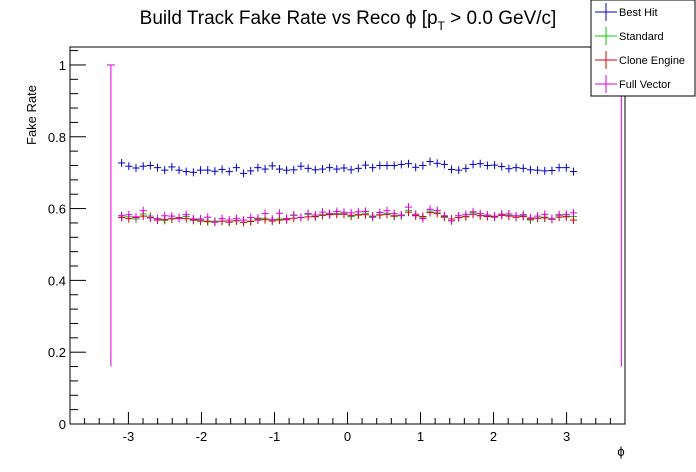 The height and width of the screenshot is (472, 696). What do you see at coordinates (67, 241) in the screenshot?
I see `y-axis-ticks: 0 0.2 0.4 0.6 0.8 1` at bounding box center [67, 241].